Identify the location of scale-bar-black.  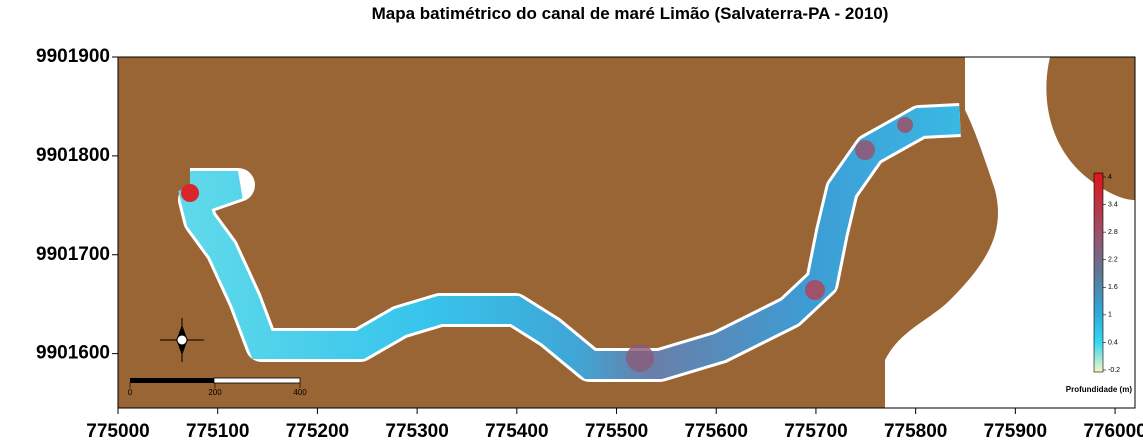
(172, 380).